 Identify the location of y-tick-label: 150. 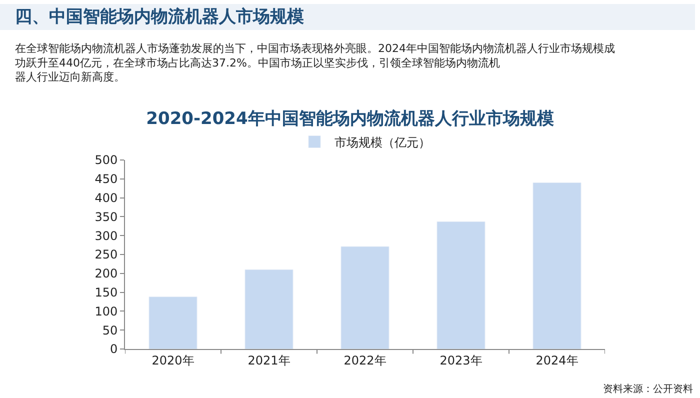
(106, 293).